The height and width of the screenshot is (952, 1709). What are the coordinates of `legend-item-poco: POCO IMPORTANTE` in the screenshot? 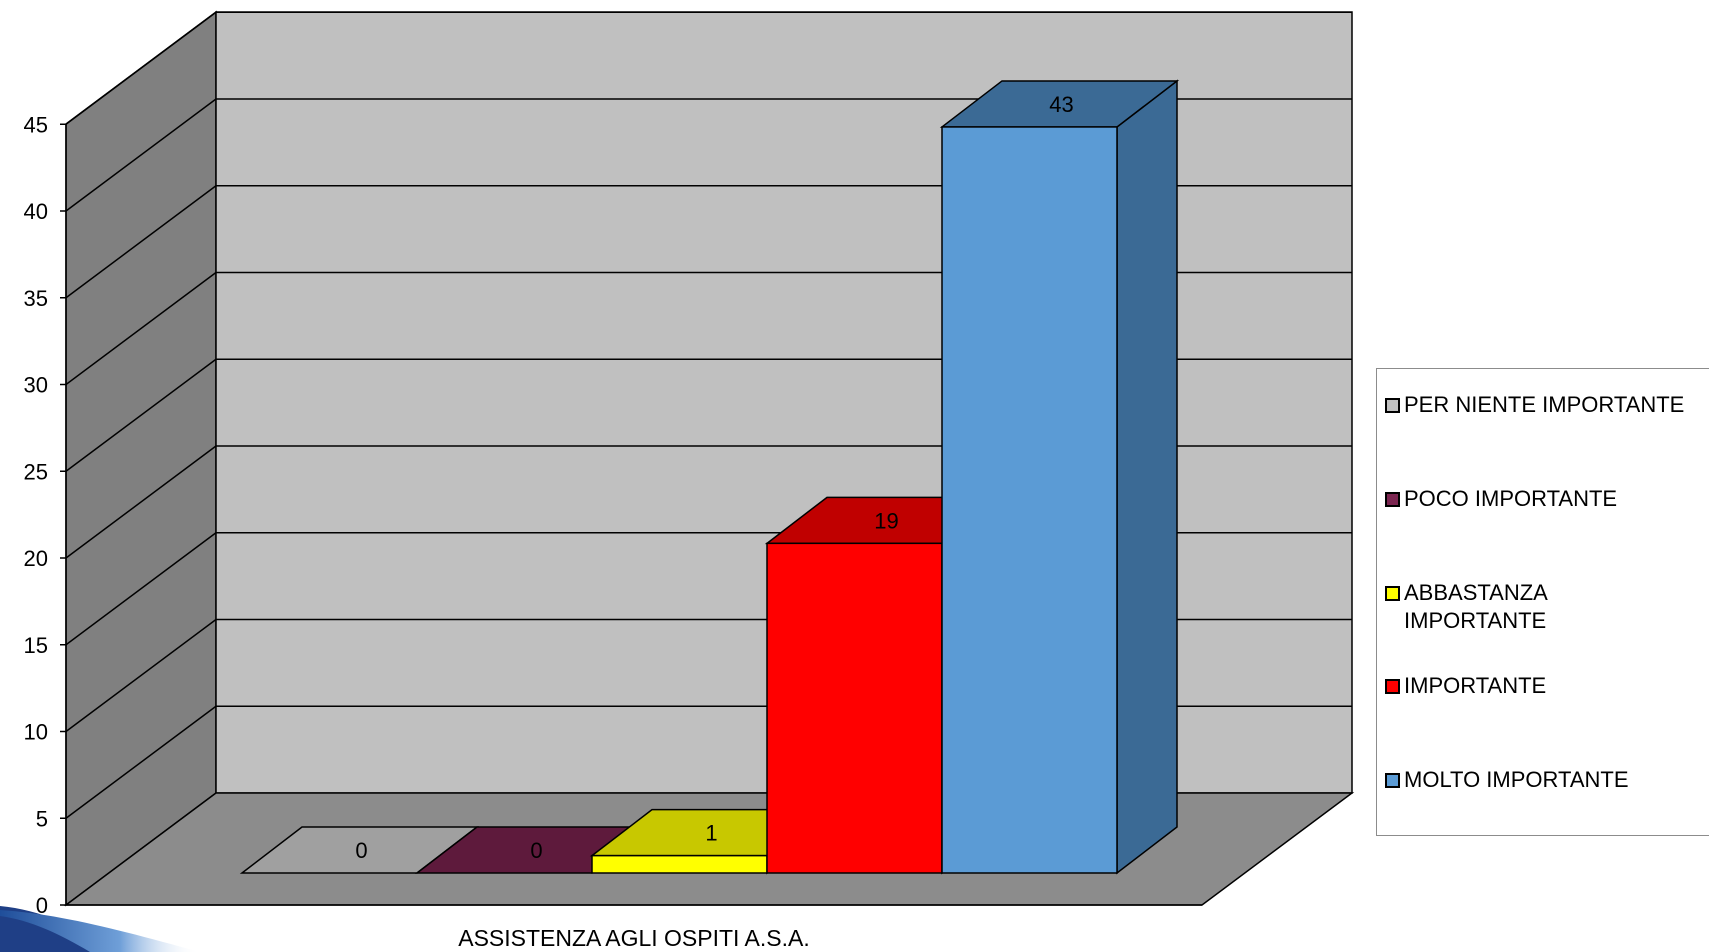 It's located at (1501, 499).